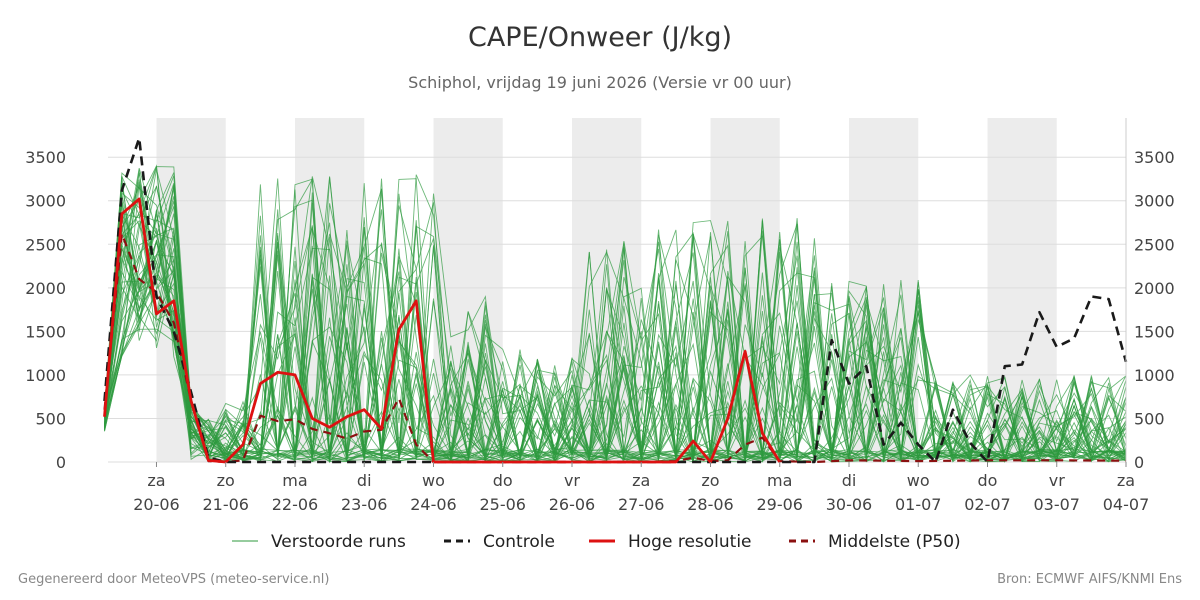  Describe the element at coordinates (1154, 288) in the screenshot. I see `y-tick-label-right: 2000` at that location.